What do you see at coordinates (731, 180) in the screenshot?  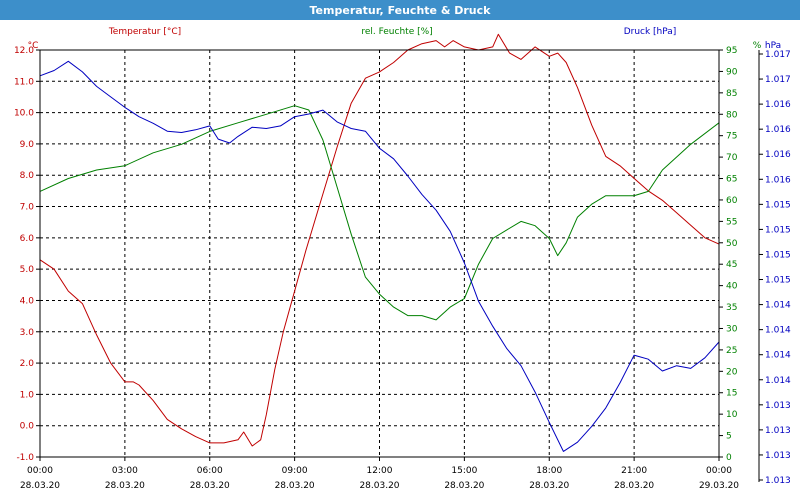 I see `humidity-tick-label: 65` at bounding box center [731, 180].